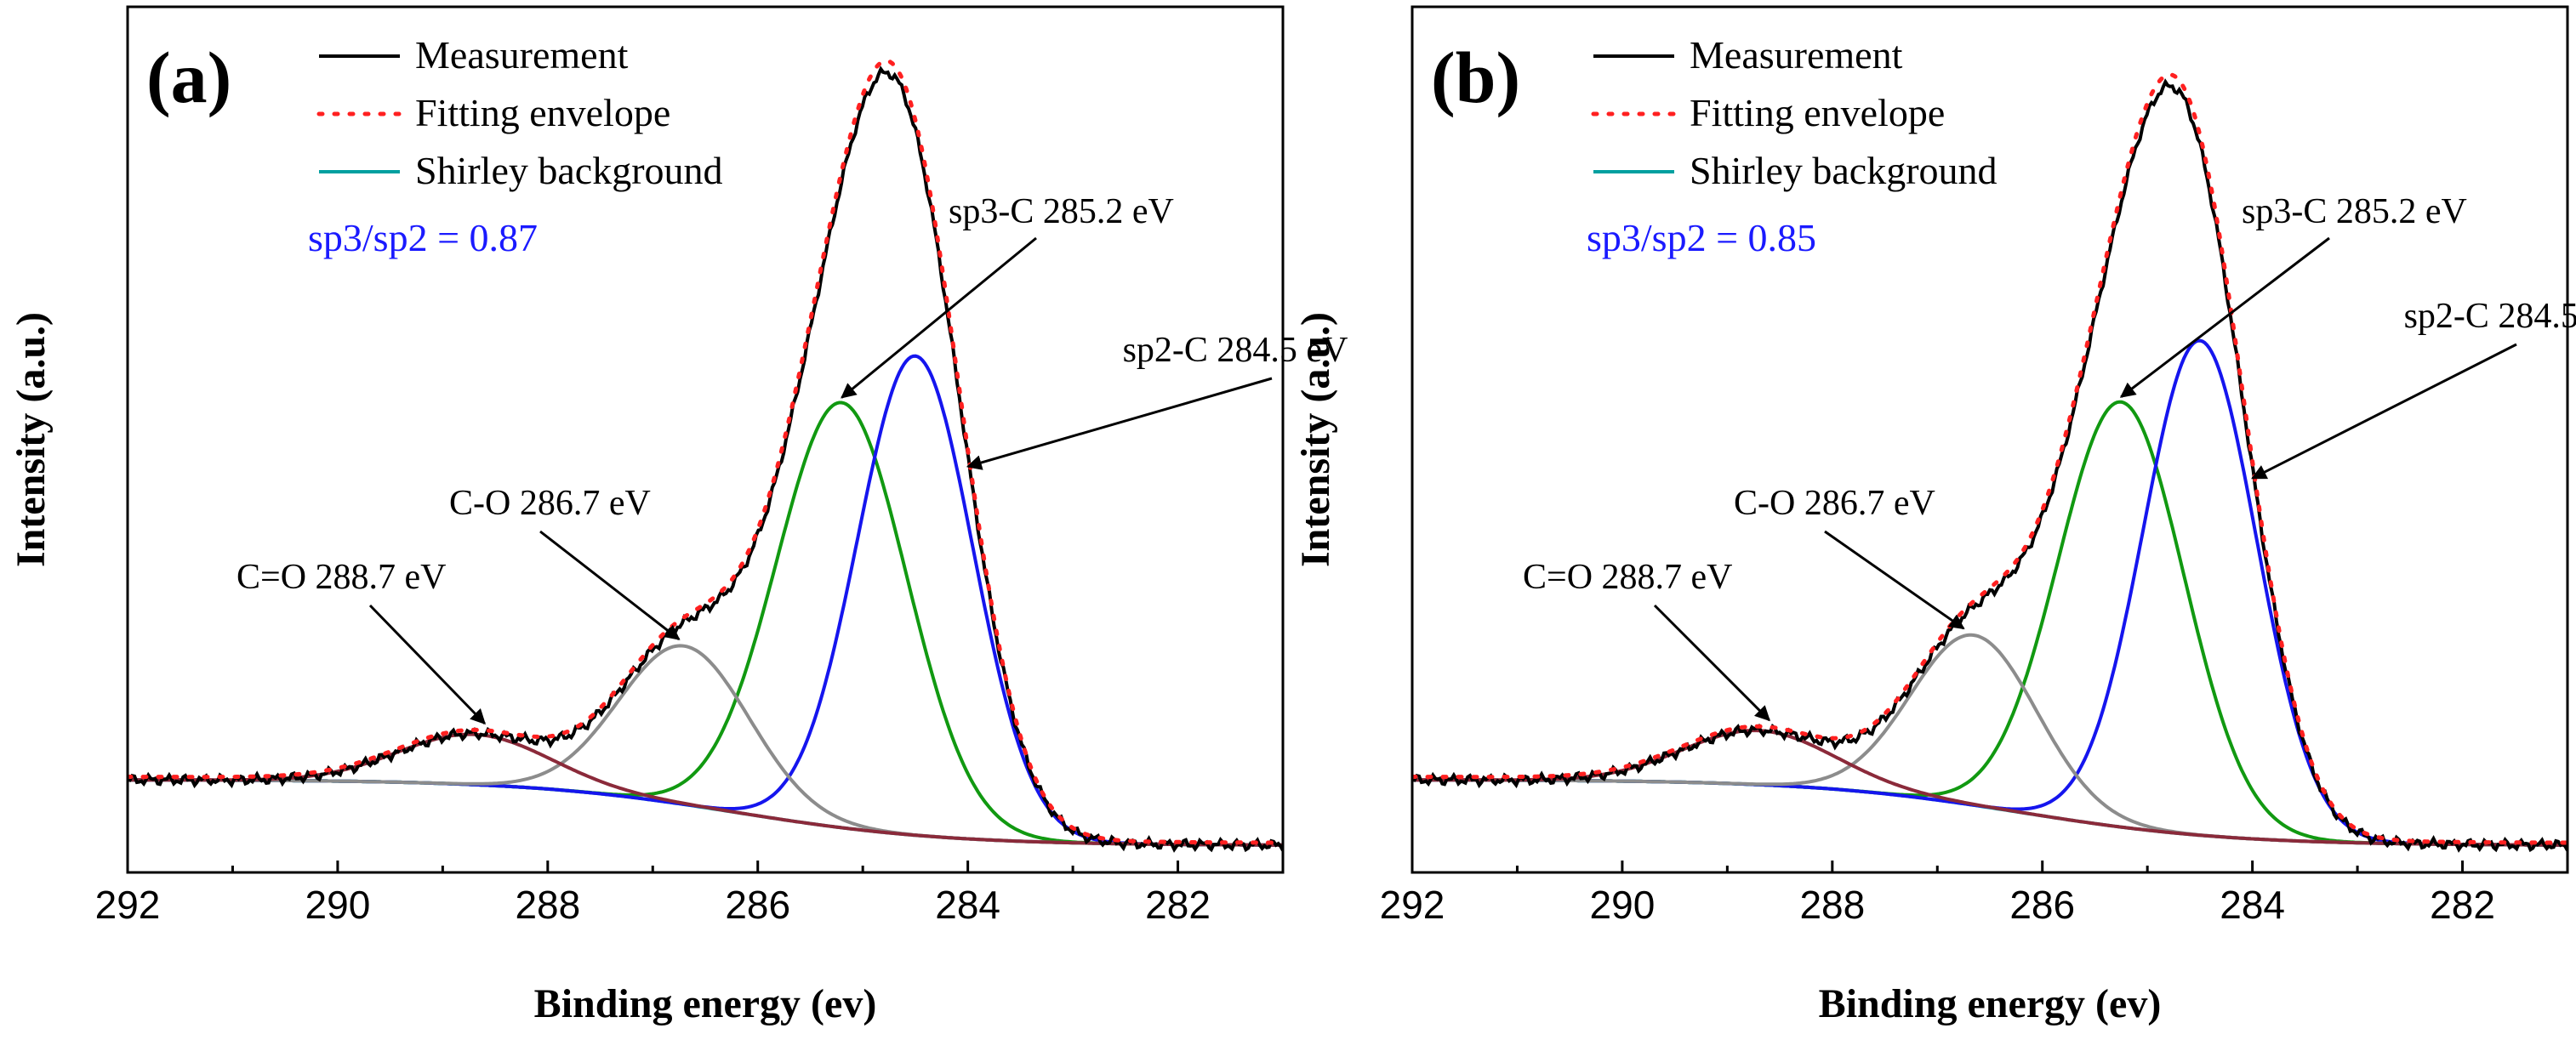 The width and height of the screenshot is (2576, 1051). Describe the element at coordinates (423, 237) in the screenshot. I see `sp3-sp2-ratio: sp3/sp2 = 0.87` at that location.